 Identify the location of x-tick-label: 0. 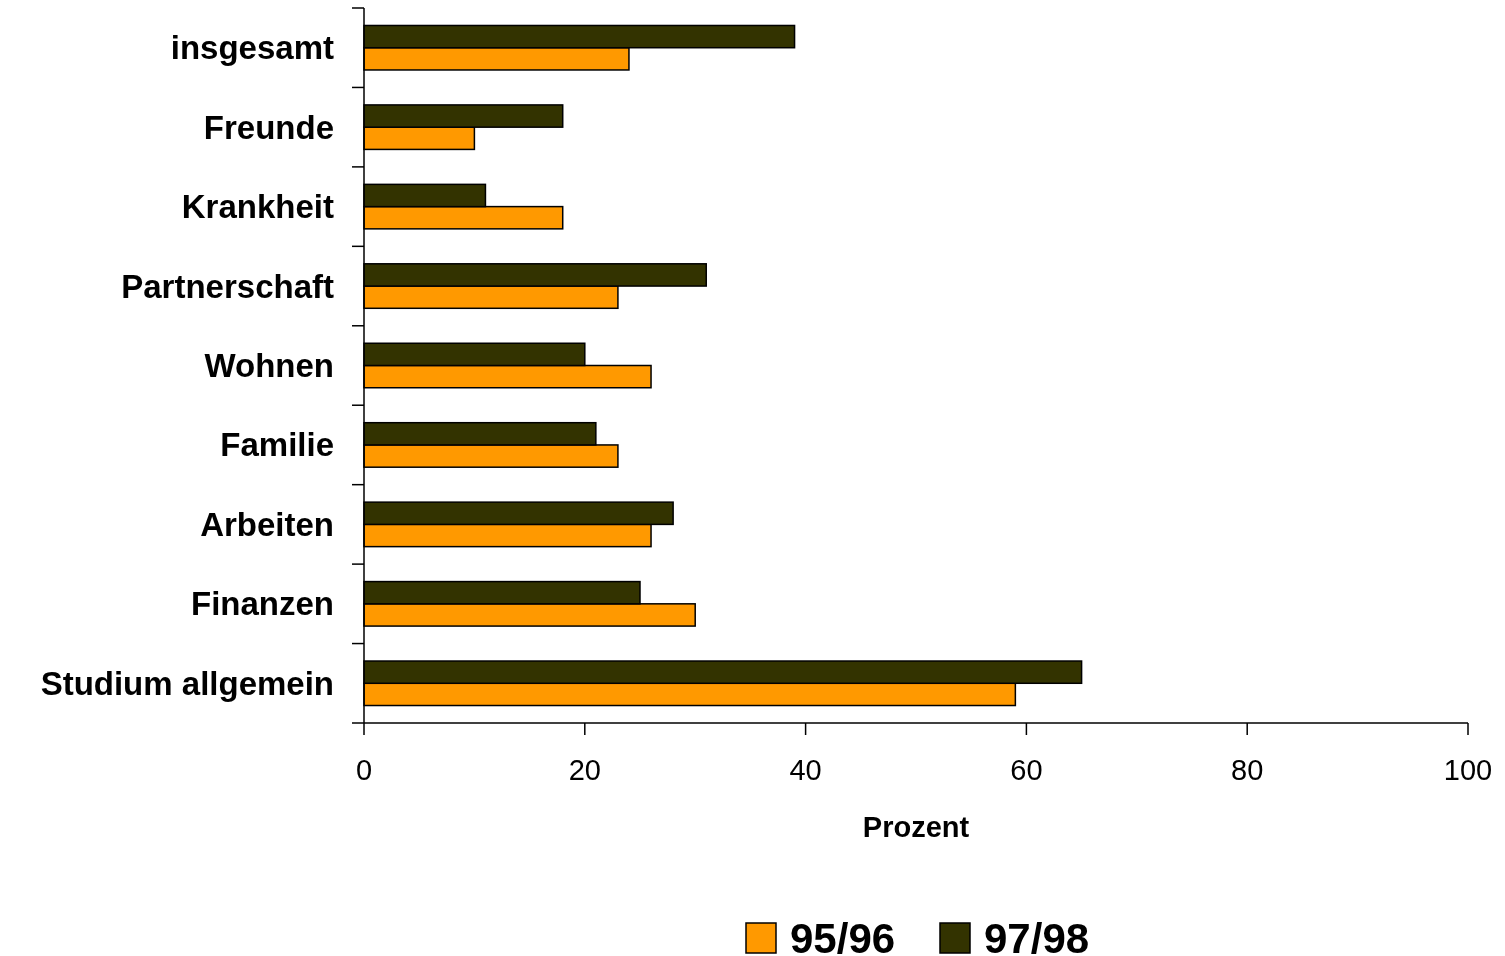
(364, 770).